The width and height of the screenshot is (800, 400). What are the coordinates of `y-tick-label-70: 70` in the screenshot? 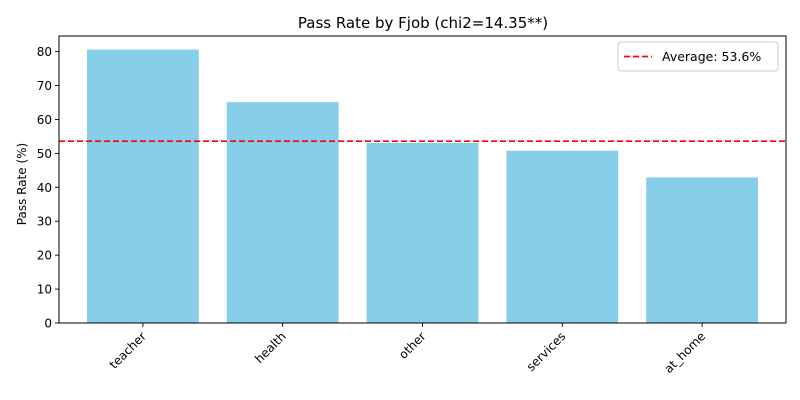 It's located at (44, 86).